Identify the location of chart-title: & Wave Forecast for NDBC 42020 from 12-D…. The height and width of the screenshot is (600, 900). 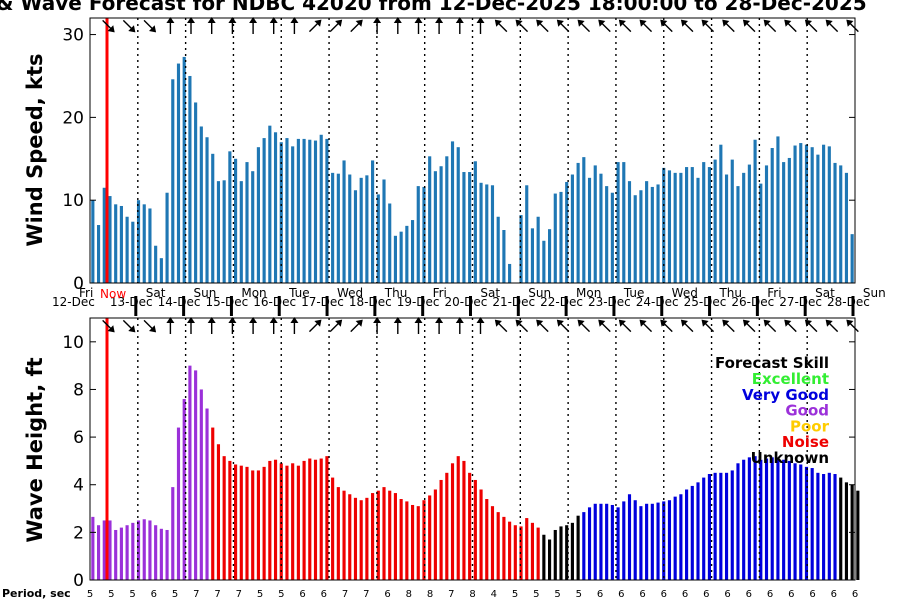
(433, 7).